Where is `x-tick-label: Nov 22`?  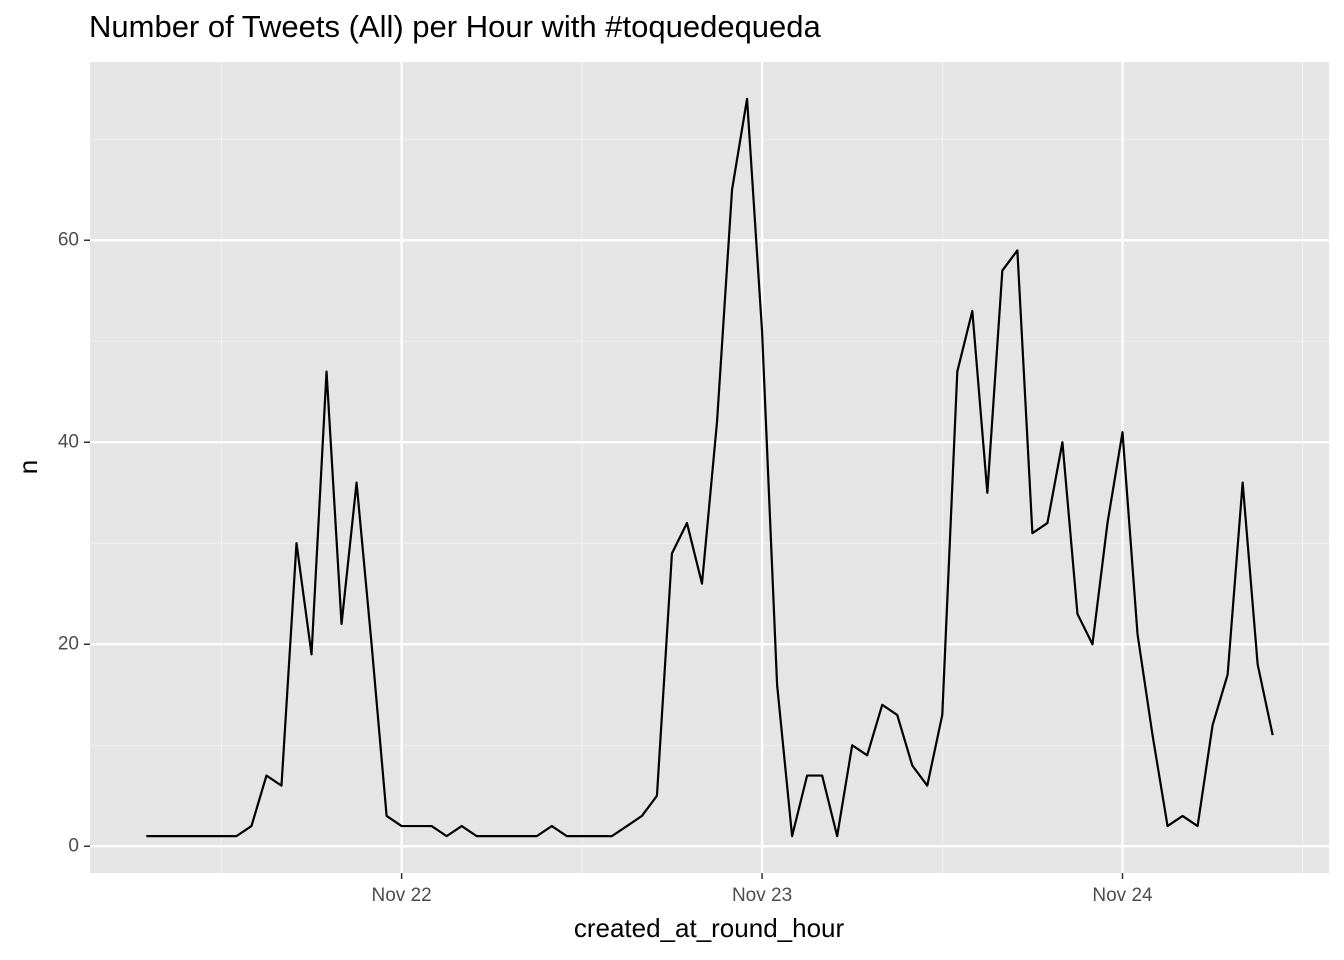 x-tick-label: Nov 22 is located at coordinates (402, 895).